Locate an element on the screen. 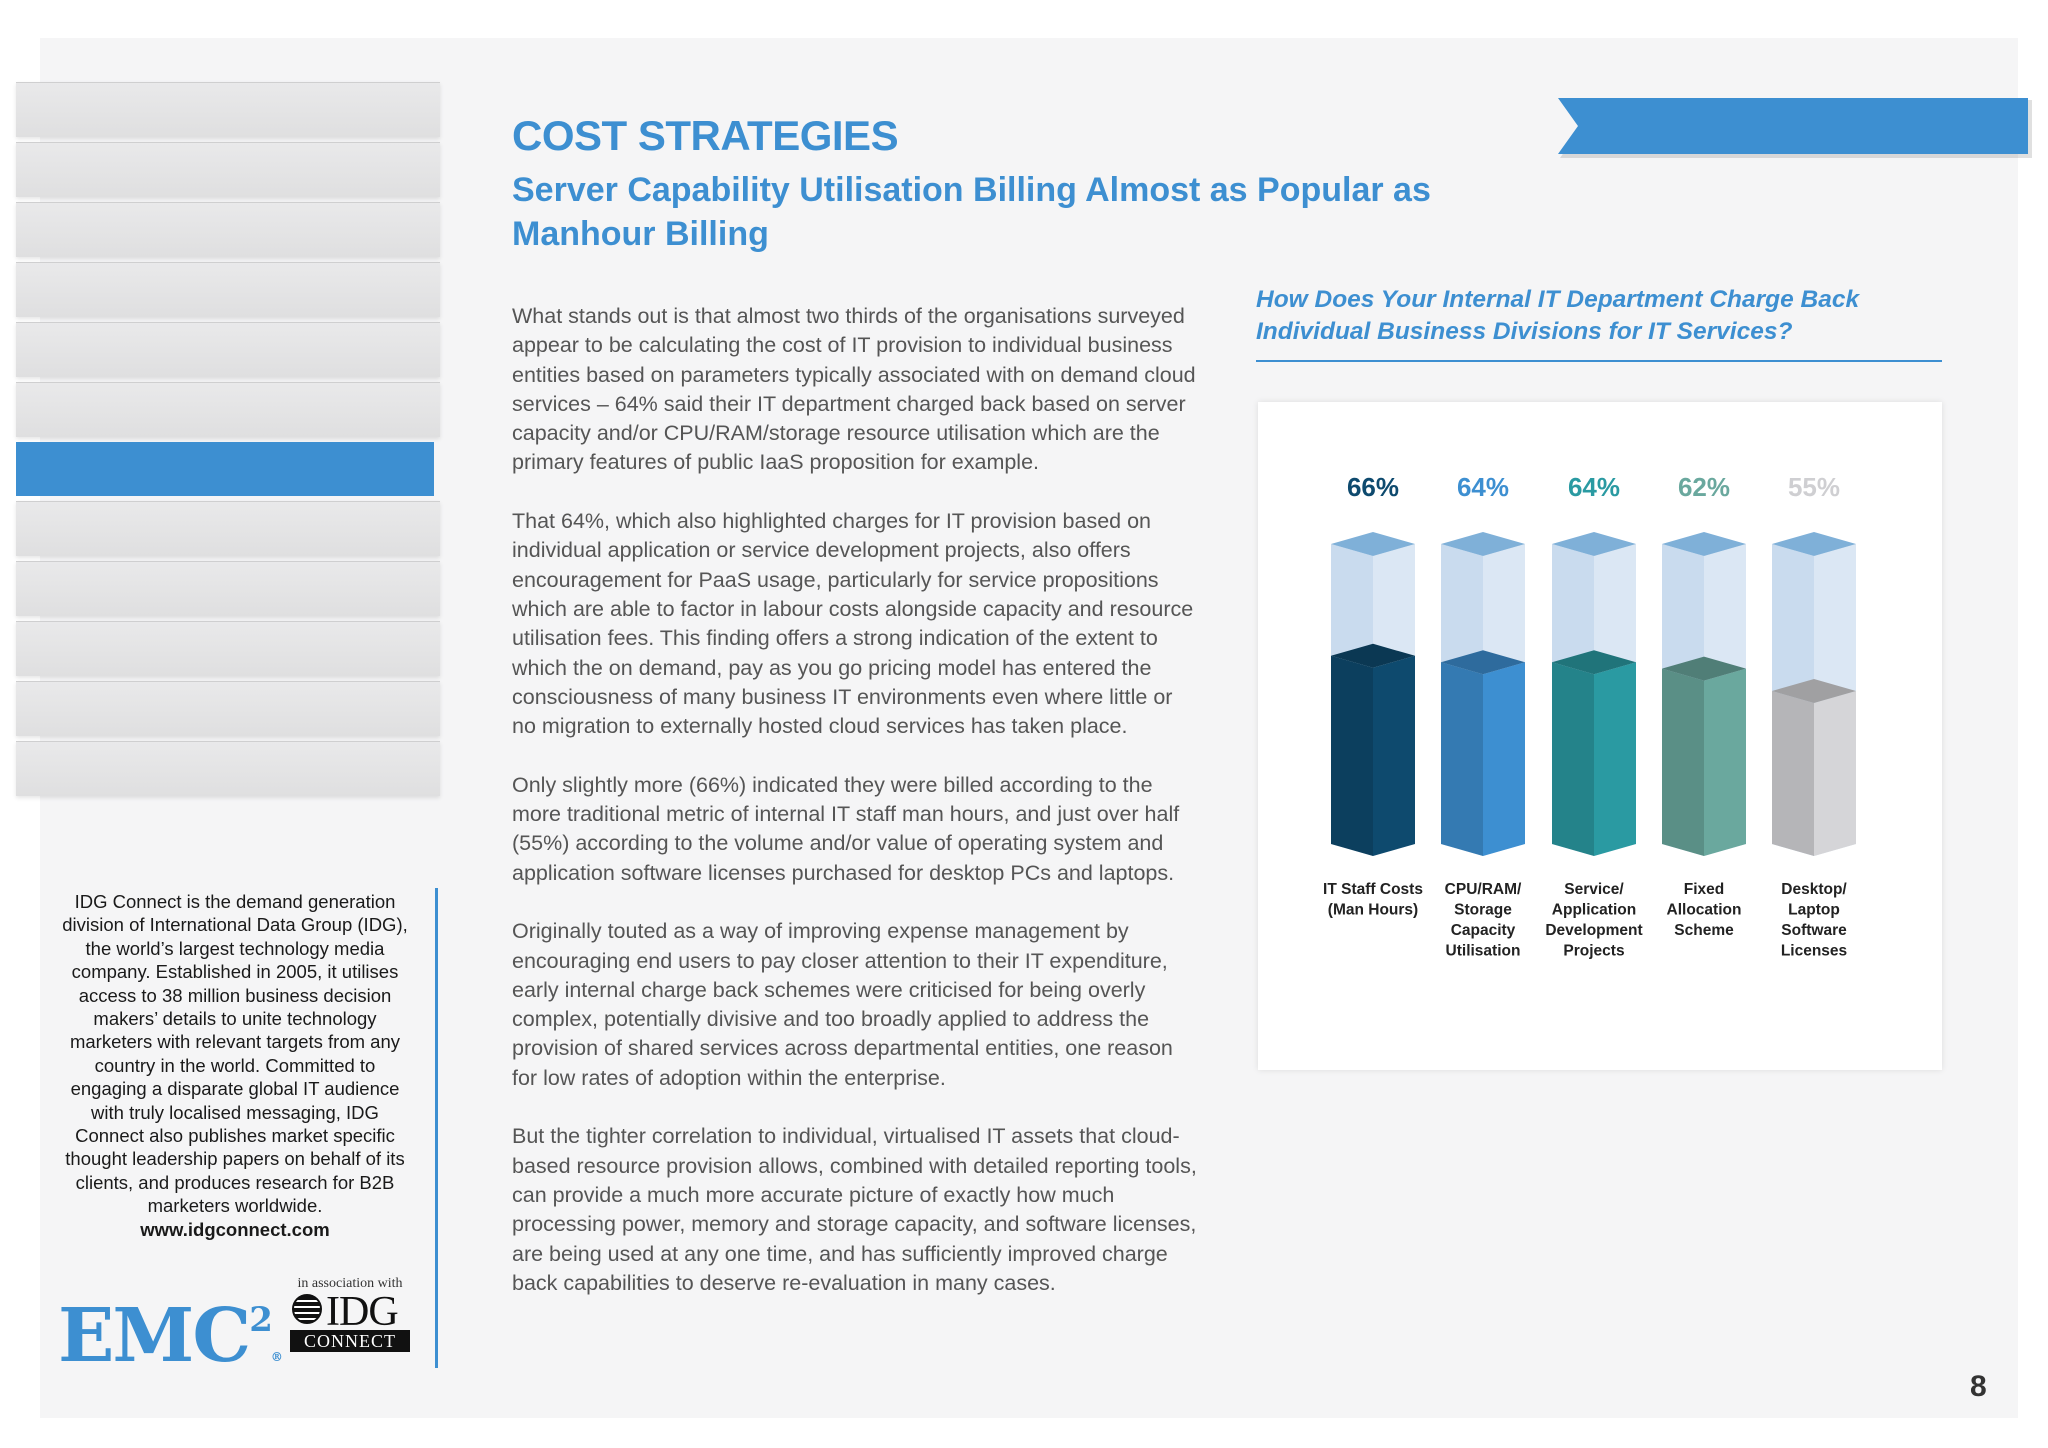  sidebar-tabs is located at coordinates (228, 441).